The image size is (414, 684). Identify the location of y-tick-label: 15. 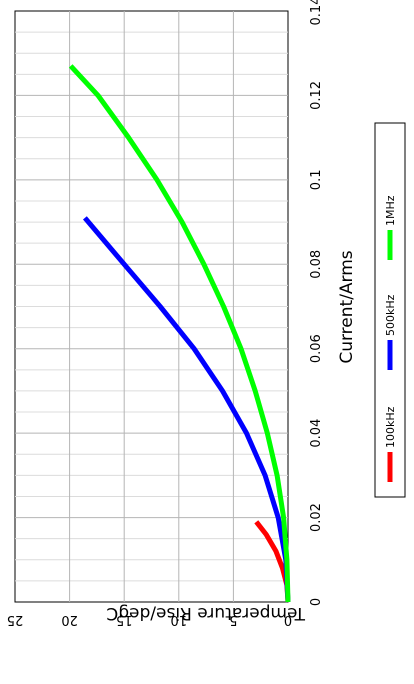
(124, 619).